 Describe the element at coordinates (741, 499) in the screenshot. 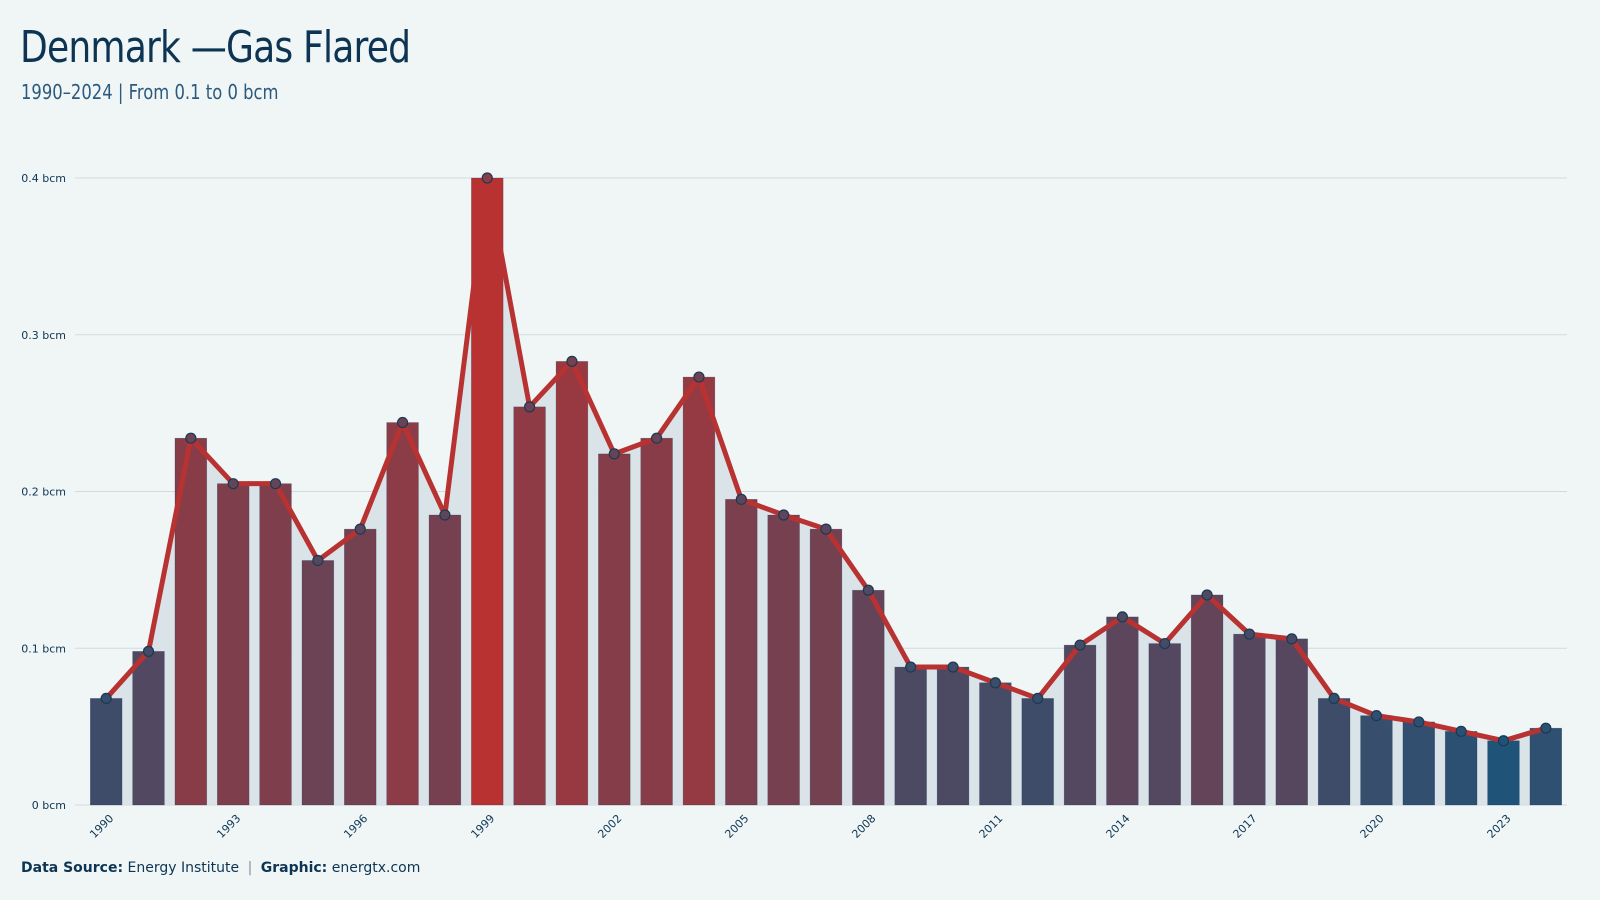

I see `point-2005` at that location.